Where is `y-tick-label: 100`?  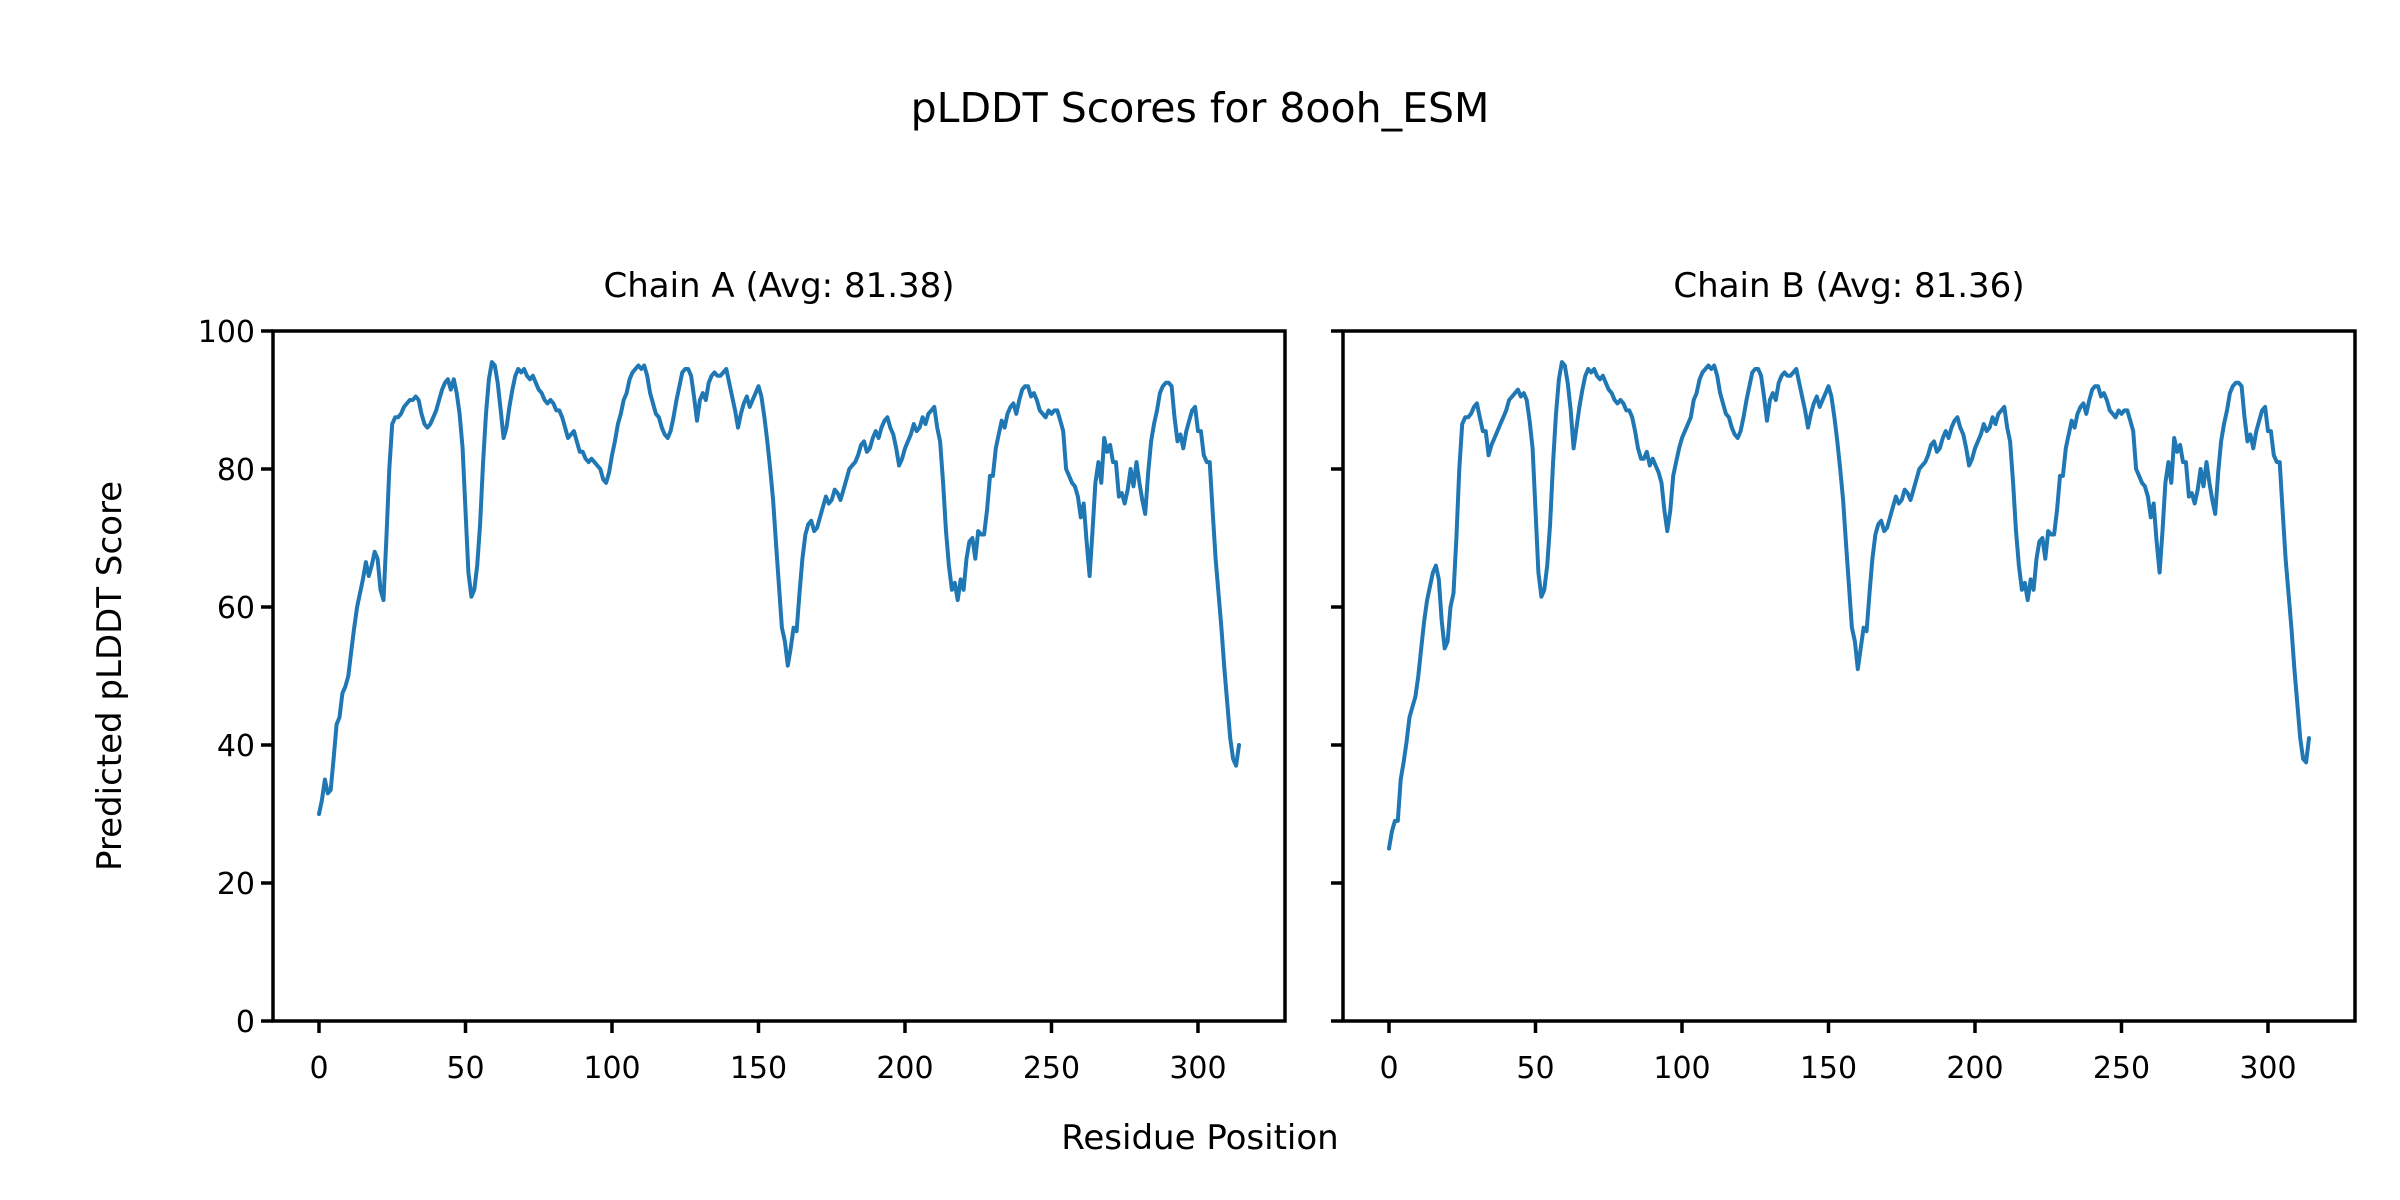 y-tick-label: 100 is located at coordinates (226, 332).